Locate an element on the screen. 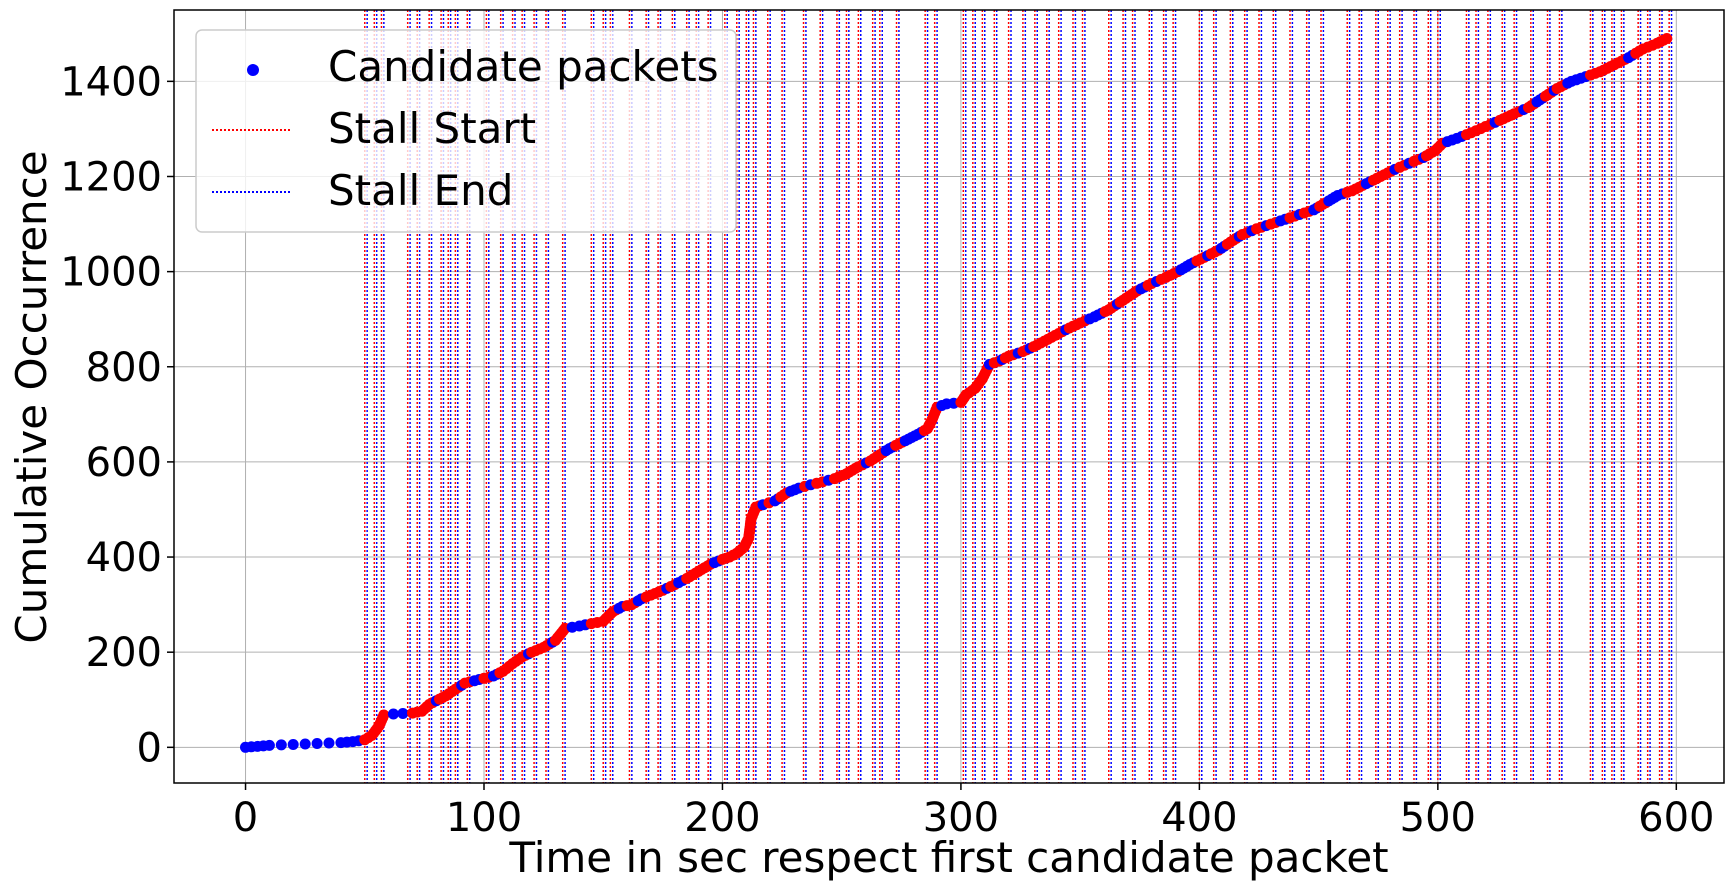 This screenshot has width=1733, height=889. x-tick-label: 200 is located at coordinates (722, 818).